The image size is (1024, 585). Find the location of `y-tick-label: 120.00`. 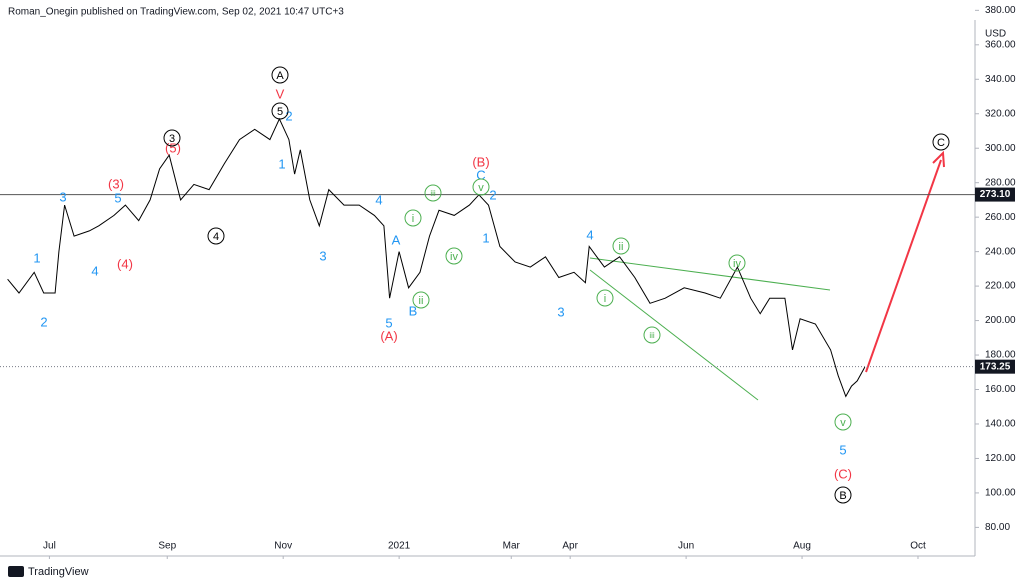

y-tick-label: 120.00 is located at coordinates (1000, 458).